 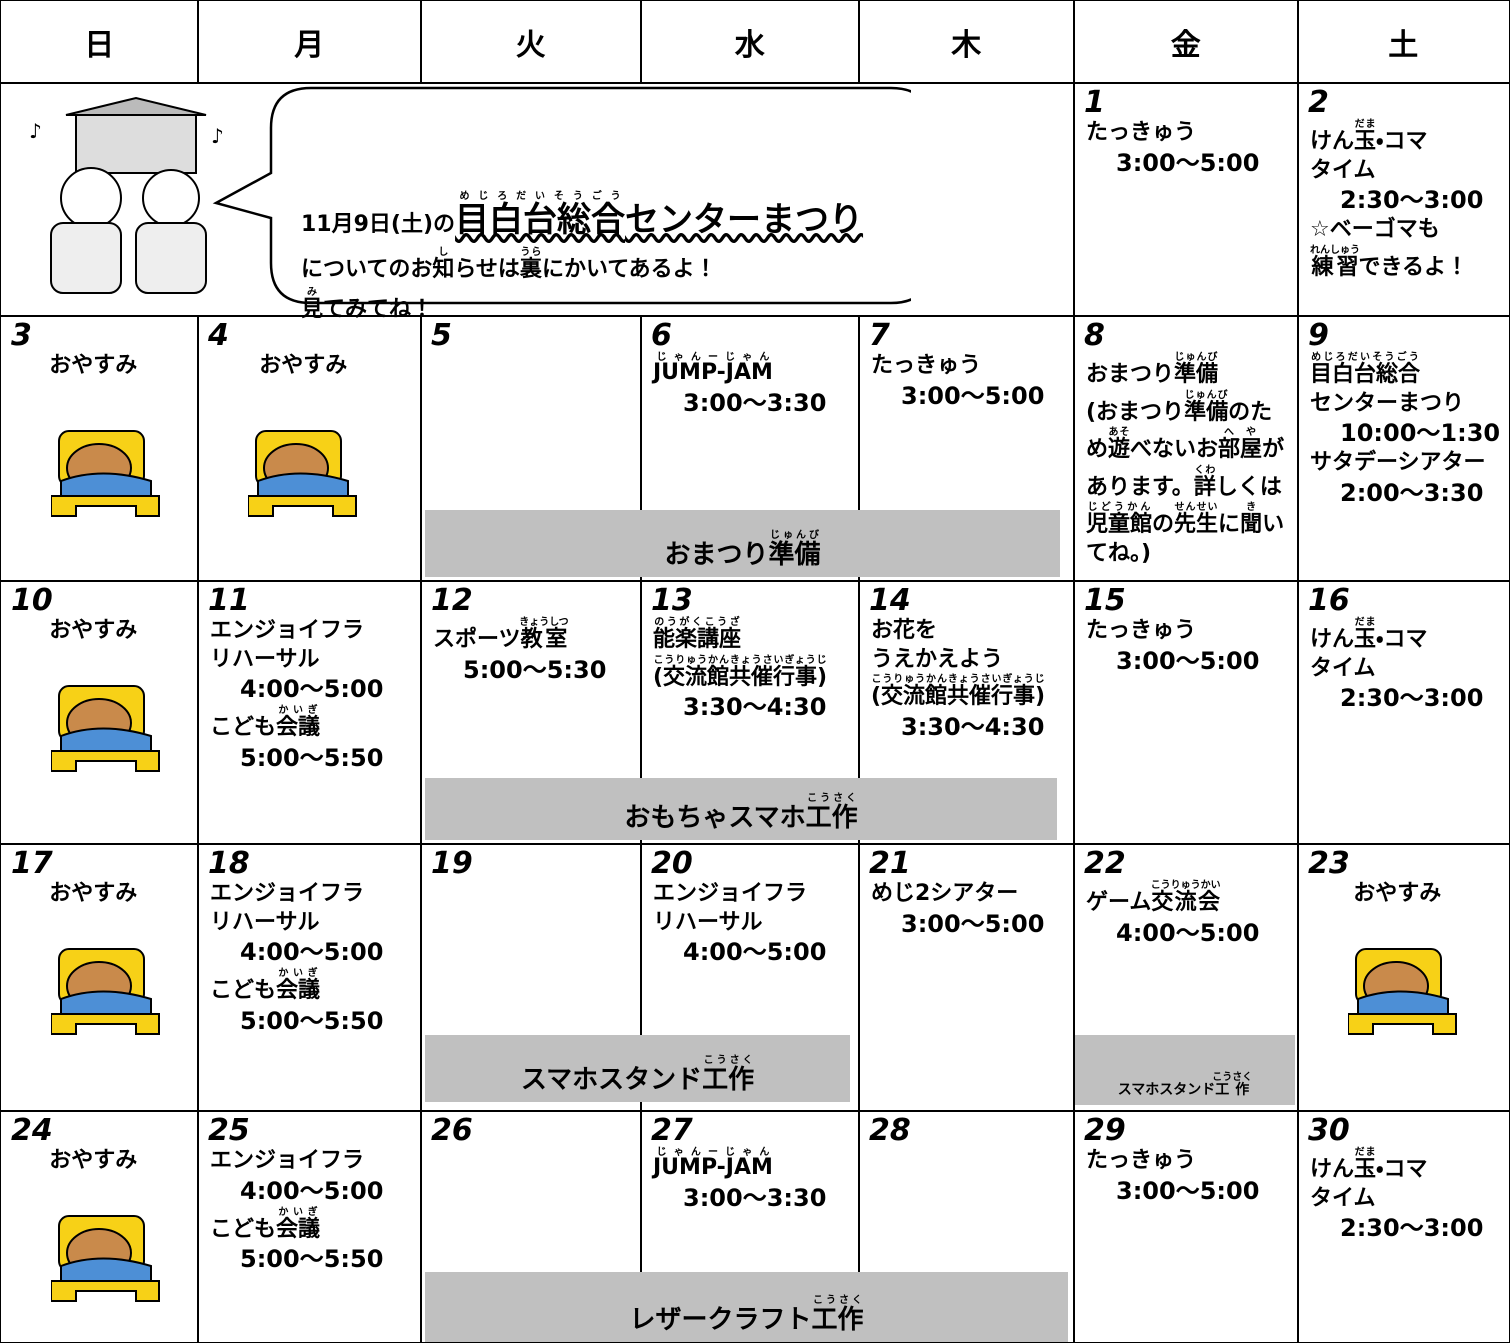 What do you see at coordinates (750, 1226) in the screenshot?
I see `day-cell: 27 JUMP-JAMじゃんーじゃん 3:00～3:30` at bounding box center [750, 1226].